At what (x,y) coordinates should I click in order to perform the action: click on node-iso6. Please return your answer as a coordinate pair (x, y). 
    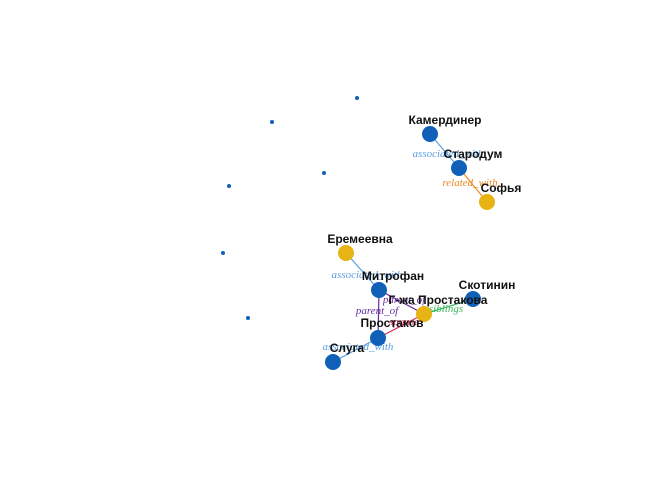
    Looking at the image, I should click on (248, 318).